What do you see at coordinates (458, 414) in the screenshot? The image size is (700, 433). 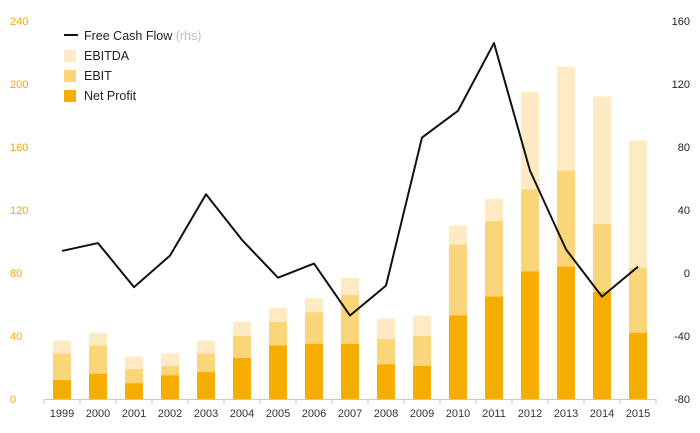 I see `x-tick-label-2010: 2010` at bounding box center [458, 414].